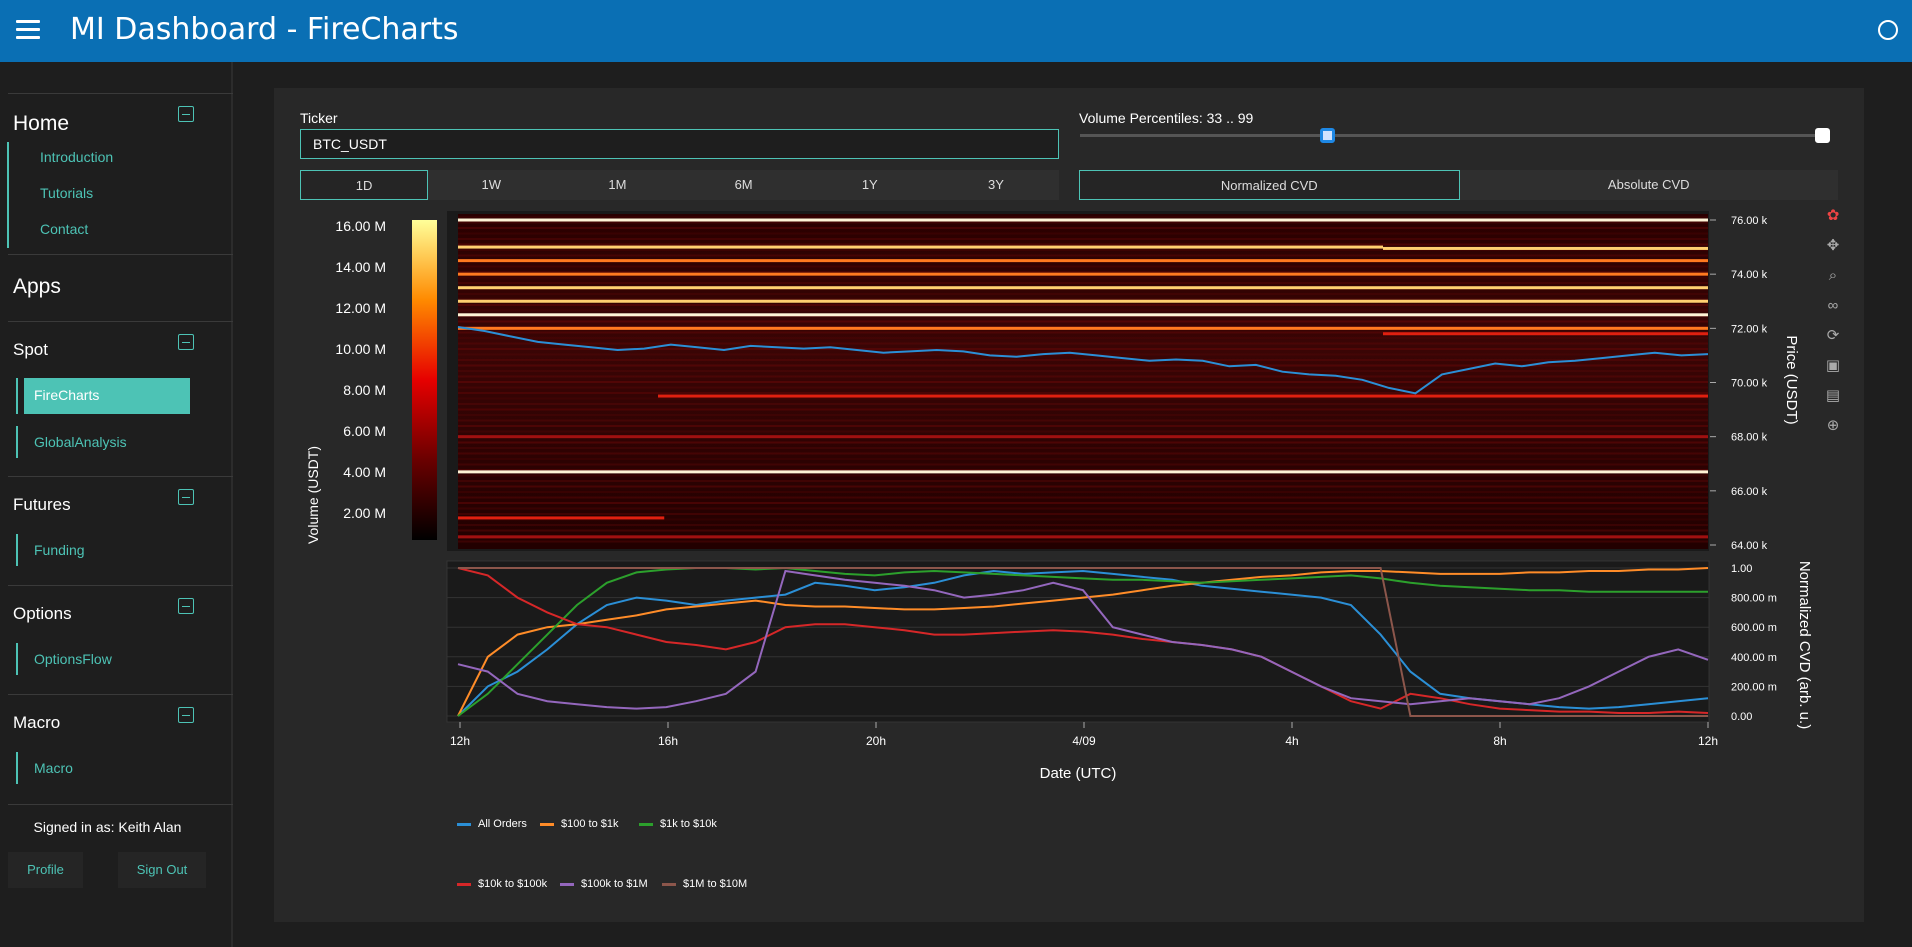  I want to click on sidebar-item-globalanalysis: GlobalAnalysis, so click(80, 442).